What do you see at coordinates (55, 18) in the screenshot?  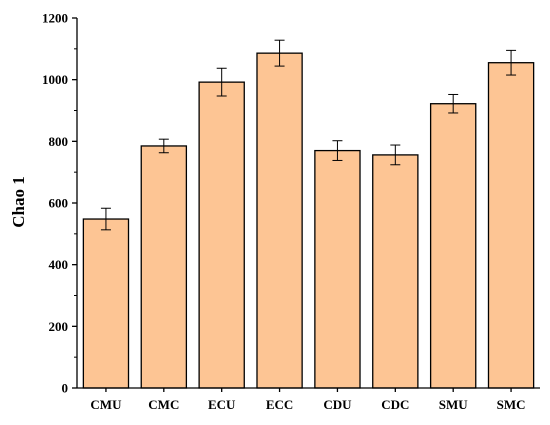 I see `y-tick-label-1200: 1200` at bounding box center [55, 18].